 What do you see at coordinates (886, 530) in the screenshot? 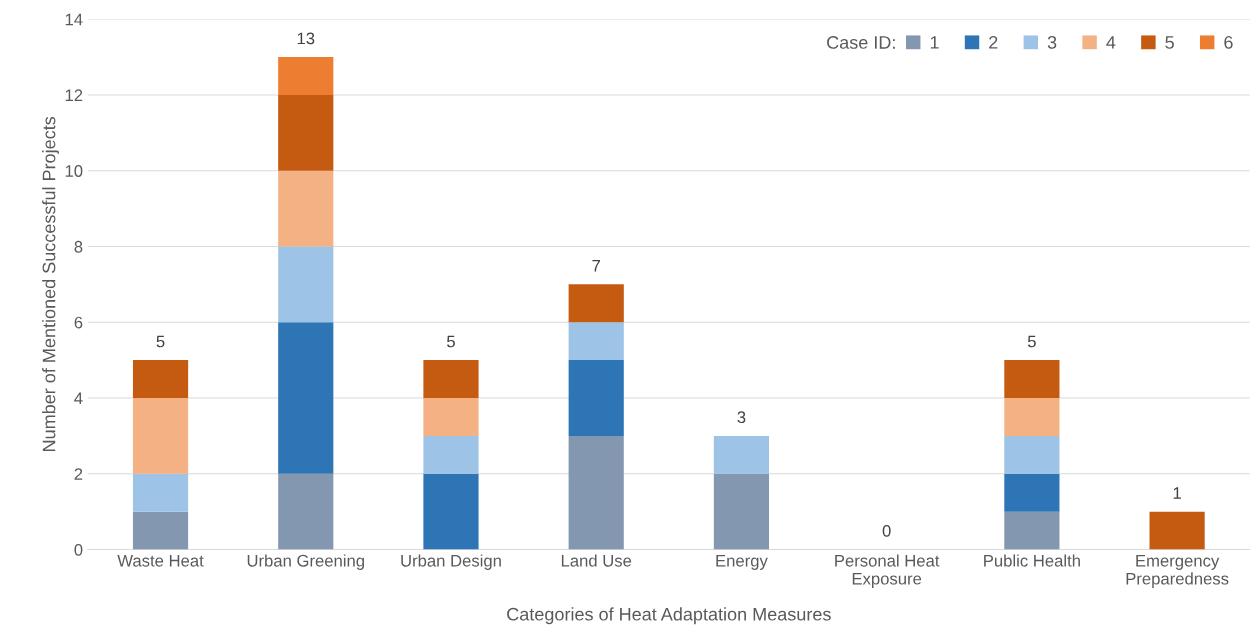
I see `total-label: 0` at bounding box center [886, 530].